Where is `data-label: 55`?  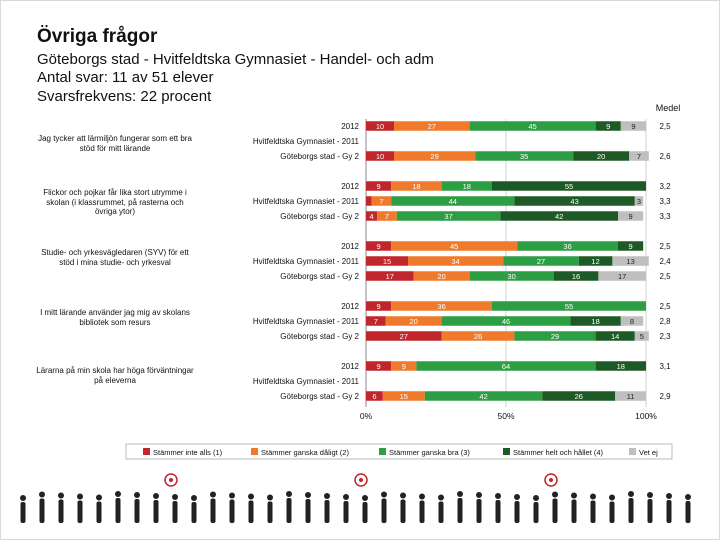
data-label: 55 is located at coordinates (569, 306).